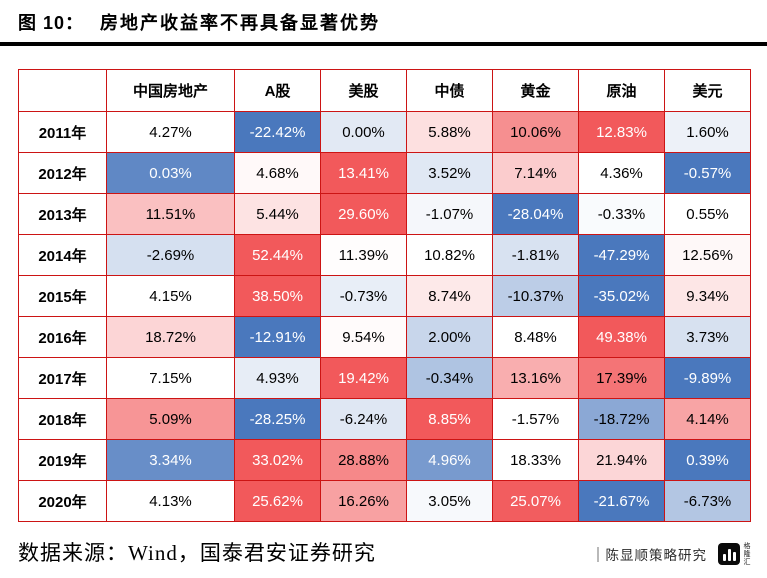  Describe the element at coordinates (363, 296) in the screenshot. I see `value-cell: -0.73%` at that location.